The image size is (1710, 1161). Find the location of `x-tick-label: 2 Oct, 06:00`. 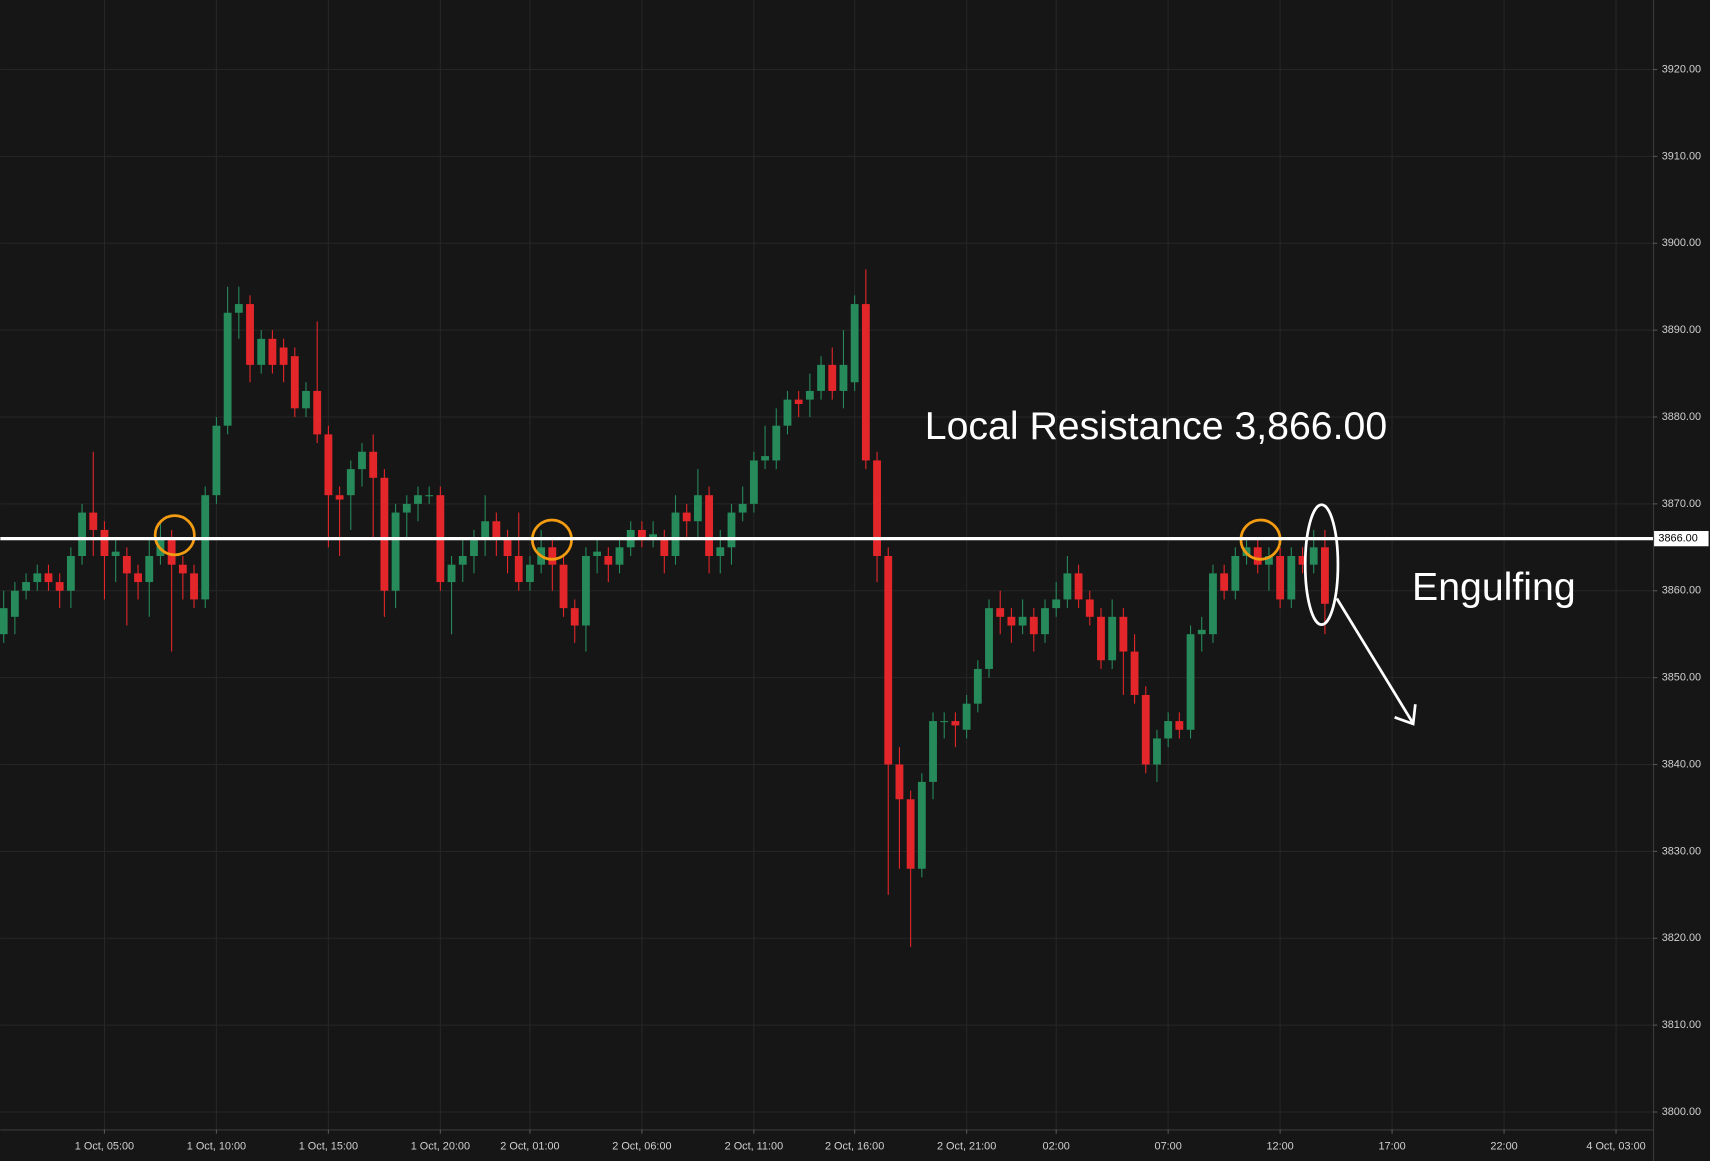

x-tick-label: 2 Oct, 06:00 is located at coordinates (641, 1147).